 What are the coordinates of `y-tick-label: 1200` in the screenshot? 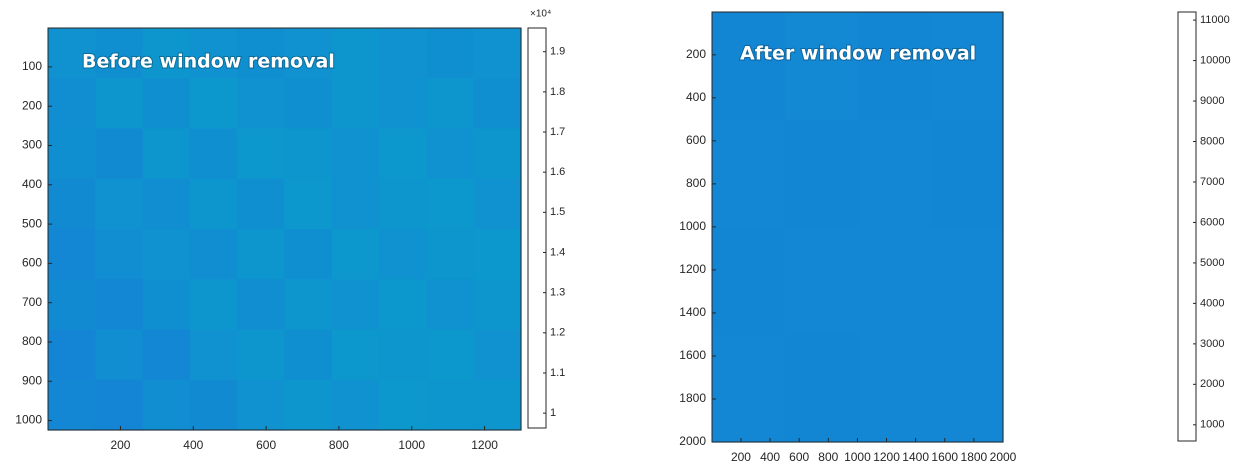 It's located at (692, 269).